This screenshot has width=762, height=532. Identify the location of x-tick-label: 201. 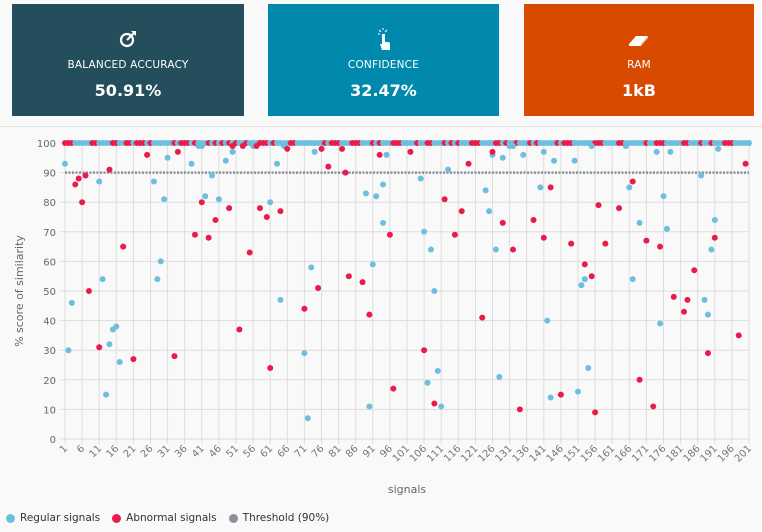
(743, 453).